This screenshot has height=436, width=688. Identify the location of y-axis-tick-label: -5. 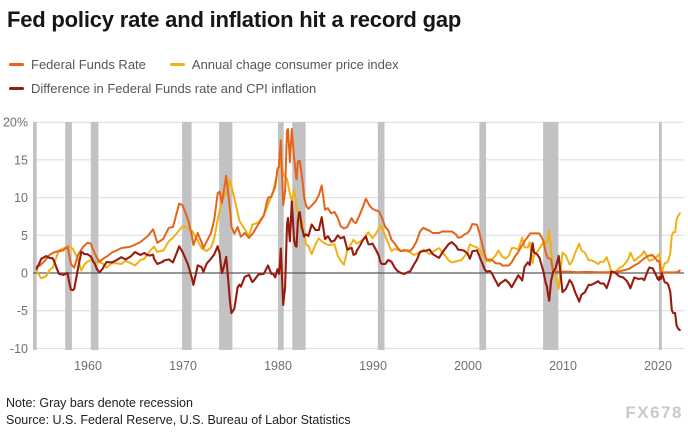
(22, 311).